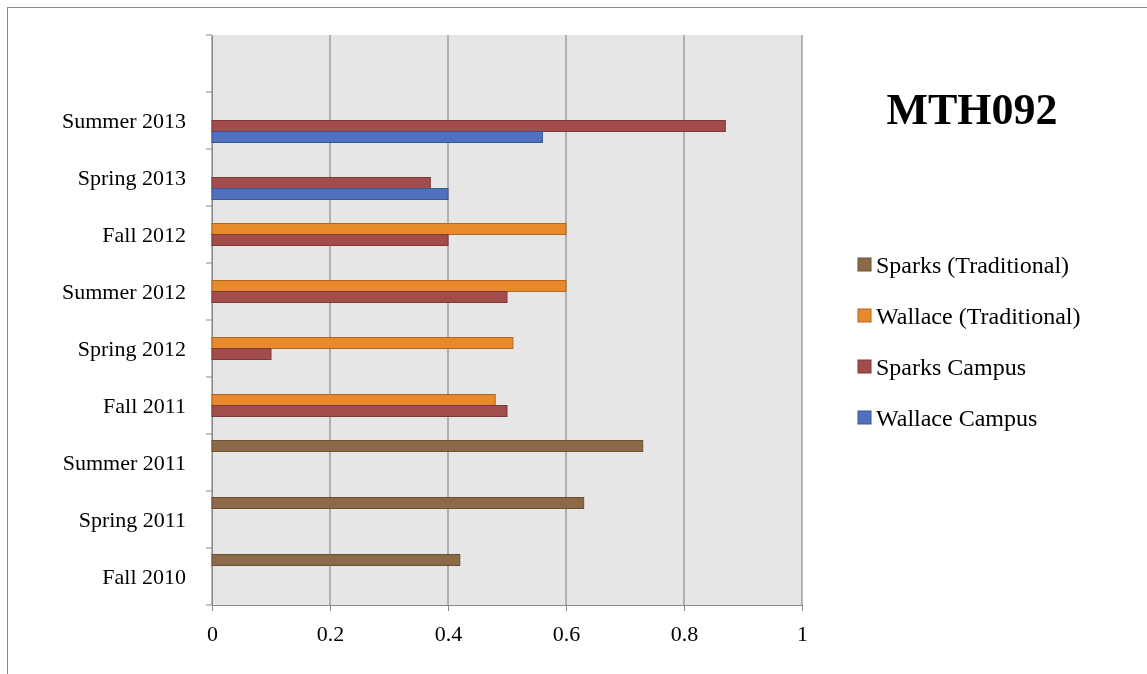 The image size is (1147, 674). Describe the element at coordinates (131, 177) in the screenshot. I see `y-tick-label: Spring 2013` at that location.